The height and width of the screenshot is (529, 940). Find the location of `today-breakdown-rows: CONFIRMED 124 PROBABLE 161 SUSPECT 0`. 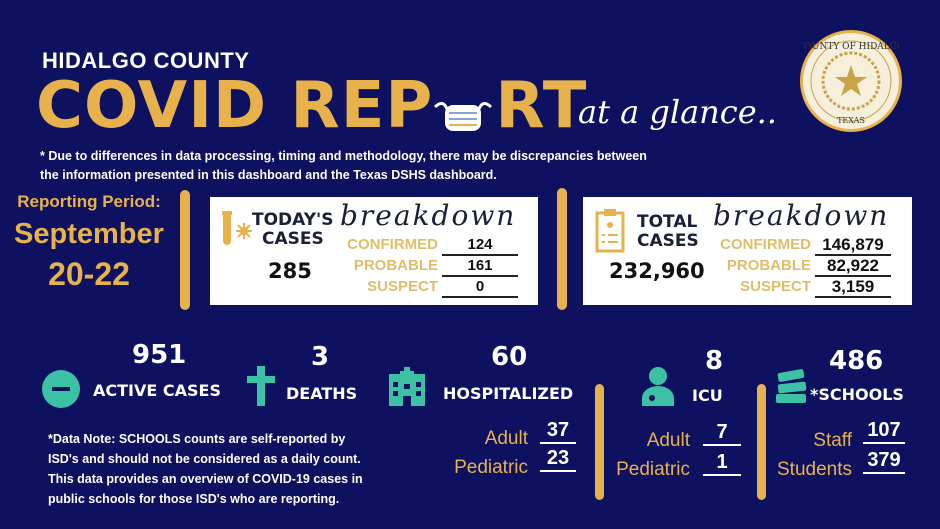

today-breakdown-rows: CONFIRMED 124 PROBABLE 161 SUSPECT 0 is located at coordinates (423, 266).